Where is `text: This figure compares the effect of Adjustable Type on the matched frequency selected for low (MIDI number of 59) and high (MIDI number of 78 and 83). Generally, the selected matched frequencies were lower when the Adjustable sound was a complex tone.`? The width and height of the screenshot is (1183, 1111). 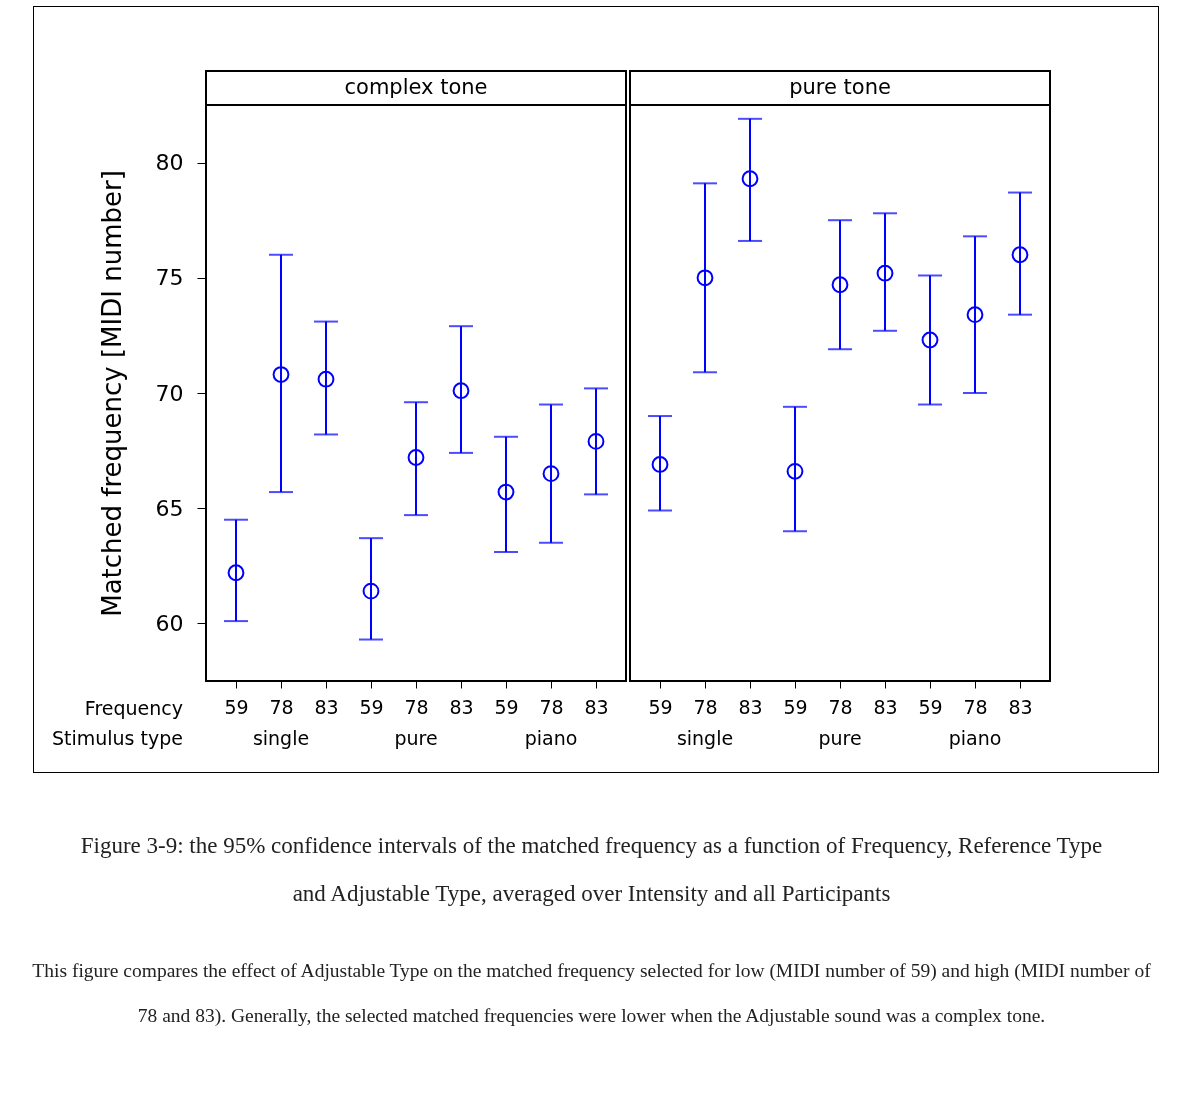
text: This figure compares the effect of Adjustable Type on the matched frequency selected for low (MIDI number of 59) and high (MIDI number of 78 and 83). Generally, the selected matched frequencies were lower when the Adjustable sound was a complex tone. is located at coordinates (591, 993).